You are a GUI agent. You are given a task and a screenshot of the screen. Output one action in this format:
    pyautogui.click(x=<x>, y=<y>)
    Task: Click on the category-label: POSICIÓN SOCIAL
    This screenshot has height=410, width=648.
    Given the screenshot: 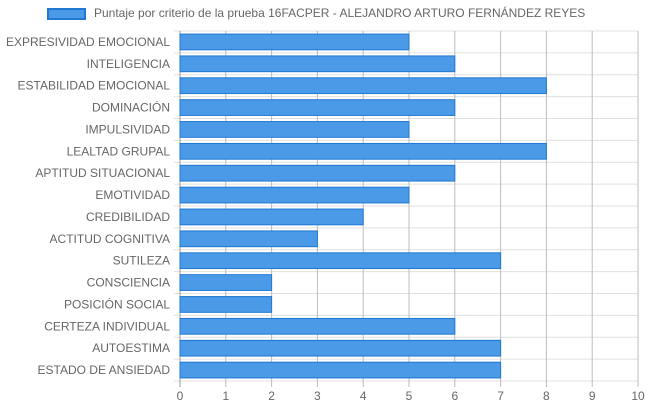 What is the action you would take?
    pyautogui.click(x=117, y=303)
    